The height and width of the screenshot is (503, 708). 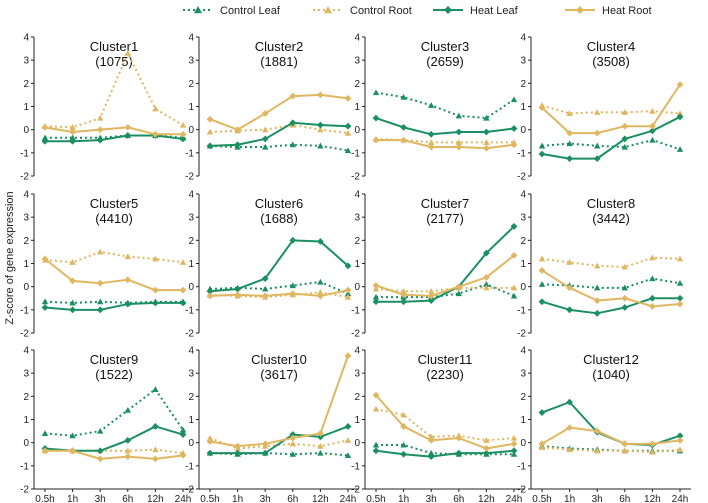 What do you see at coordinates (114, 455) in the screenshot?
I see `series-heat-root` at bounding box center [114, 455].